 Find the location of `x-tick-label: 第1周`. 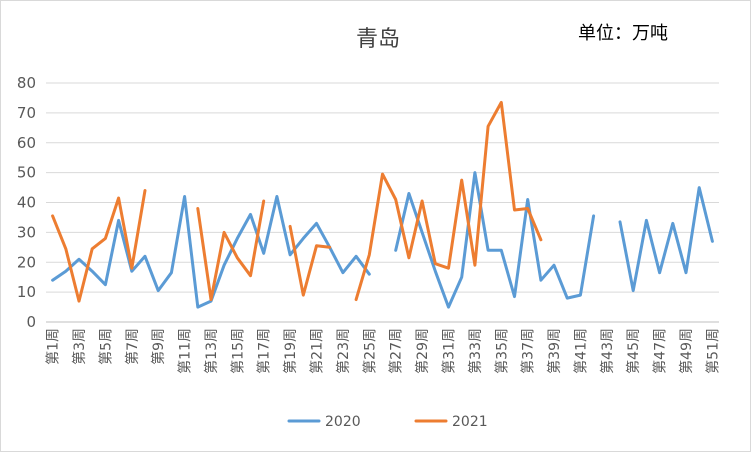

x-tick-label: 第1周 is located at coordinates (53, 346).